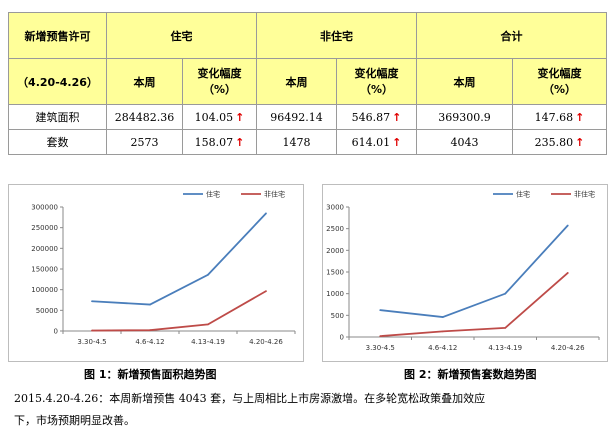 The width and height of the screenshot is (614, 448). What do you see at coordinates (57, 35) in the screenshot?
I see `table-title: 新增预售许可` at bounding box center [57, 35].